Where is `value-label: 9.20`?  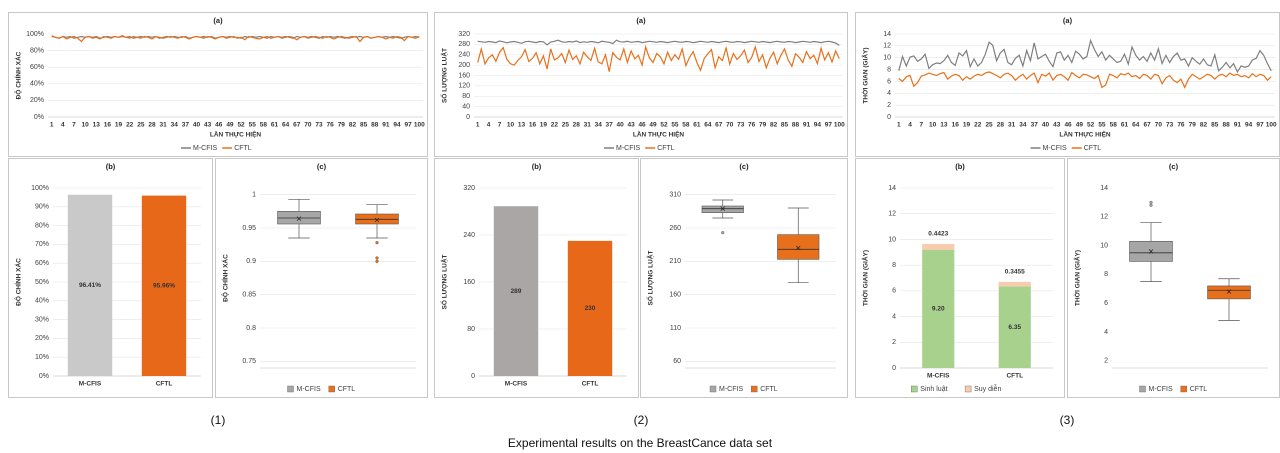 value-label: 9.20 is located at coordinates (938, 309).